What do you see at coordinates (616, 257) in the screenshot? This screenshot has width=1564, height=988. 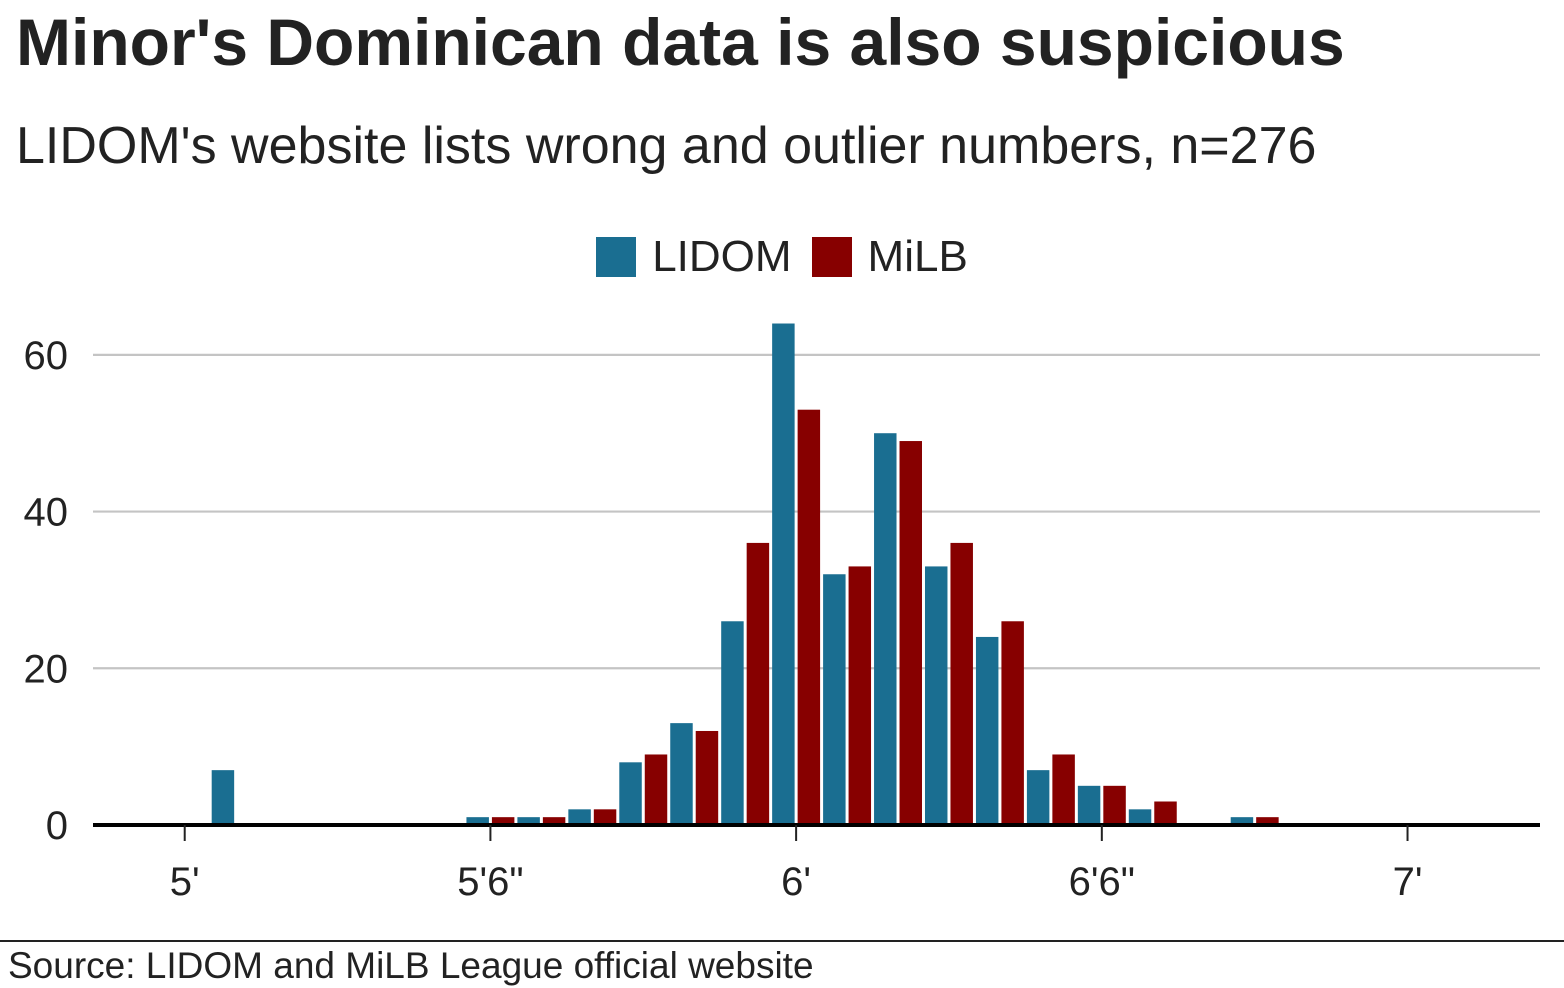 I see `legend-swatch-lidom` at bounding box center [616, 257].